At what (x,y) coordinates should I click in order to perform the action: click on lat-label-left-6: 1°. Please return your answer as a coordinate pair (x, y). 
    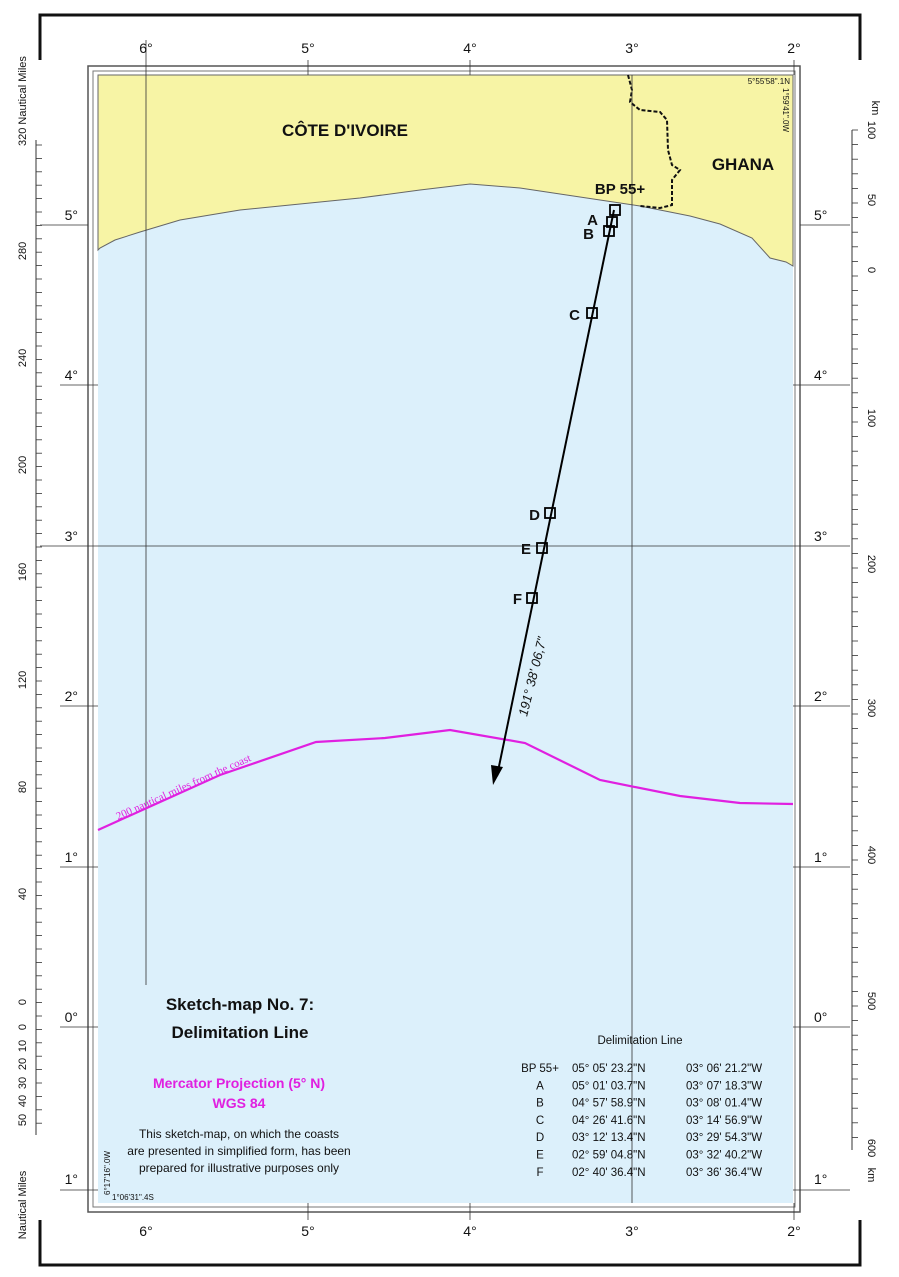
    Looking at the image, I should click on (71, 1179).